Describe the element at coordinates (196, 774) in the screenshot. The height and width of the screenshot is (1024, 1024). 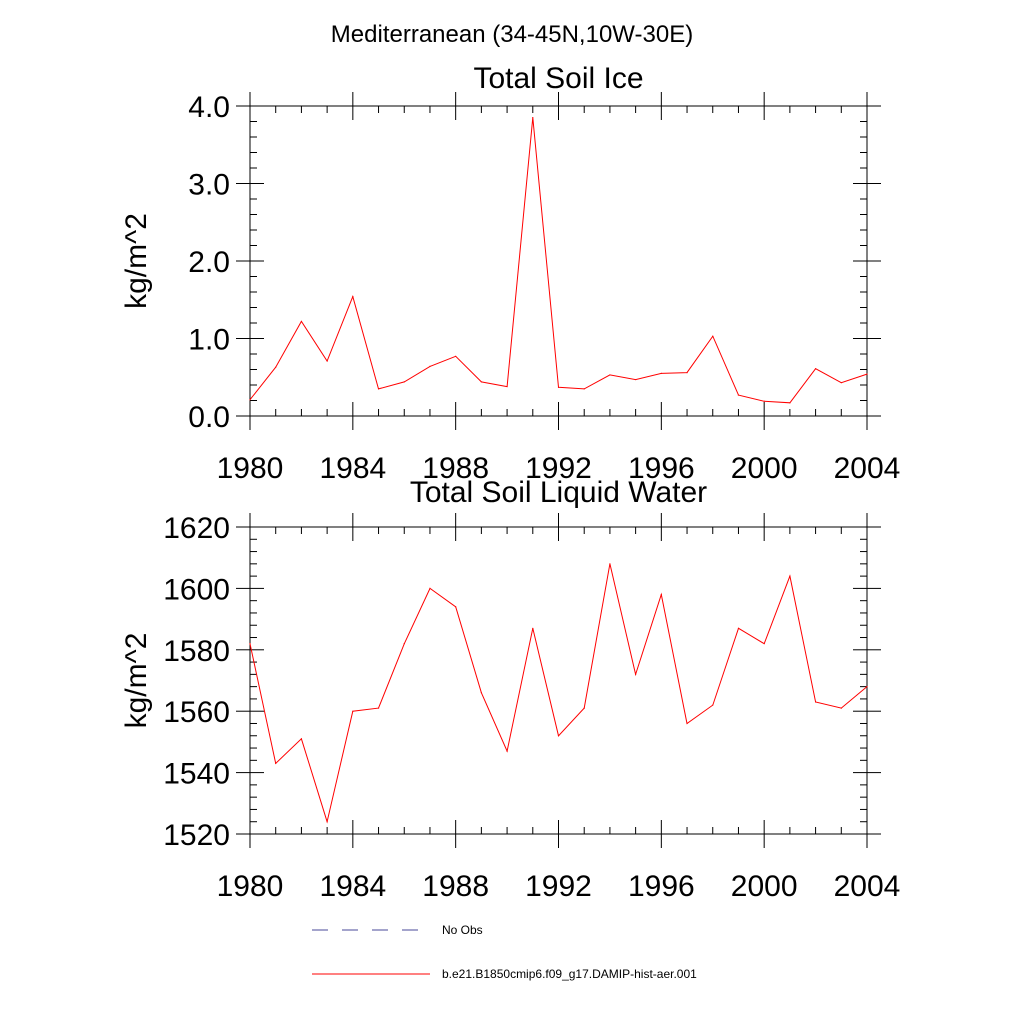
I see `y-tick-label: 1540` at that location.